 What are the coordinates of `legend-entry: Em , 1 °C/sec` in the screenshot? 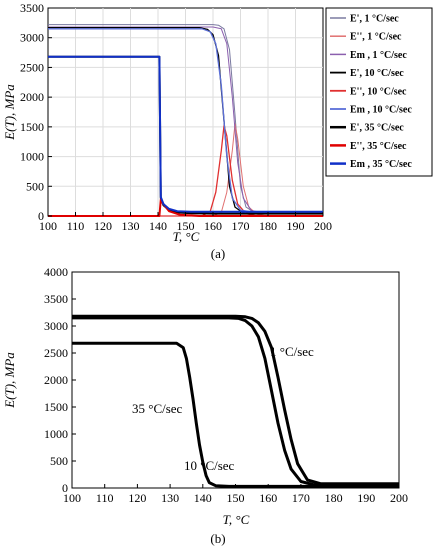 It's located at (378, 55).